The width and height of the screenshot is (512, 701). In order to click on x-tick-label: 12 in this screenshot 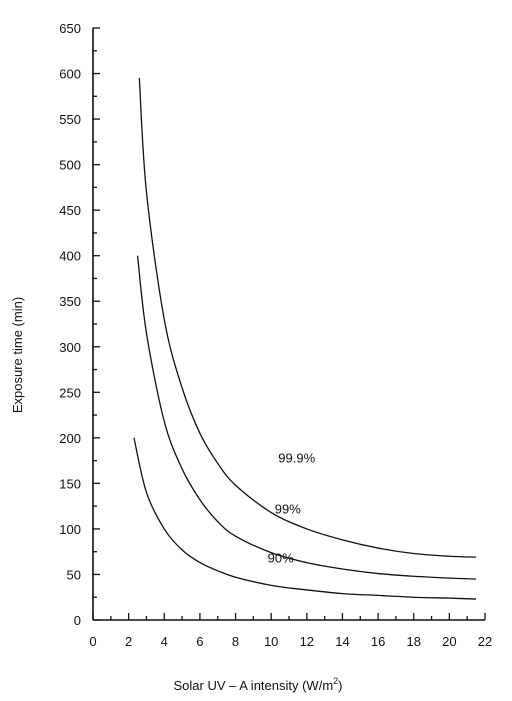, I will do `click(307, 641)`.